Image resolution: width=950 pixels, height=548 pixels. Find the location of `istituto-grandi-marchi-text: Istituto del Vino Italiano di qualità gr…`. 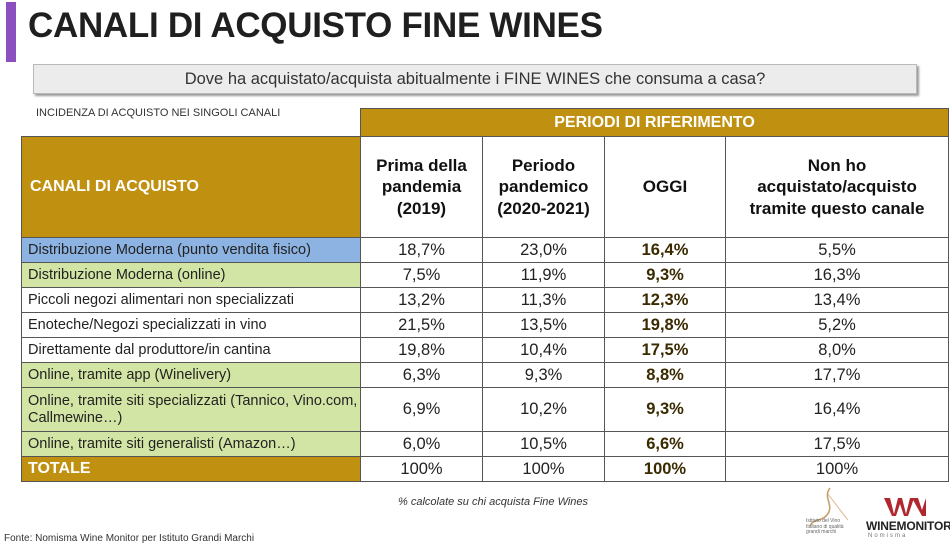

istituto-grandi-marchi-text: Istituto del Vino Italiano di qualità gr… is located at coordinates (825, 526).